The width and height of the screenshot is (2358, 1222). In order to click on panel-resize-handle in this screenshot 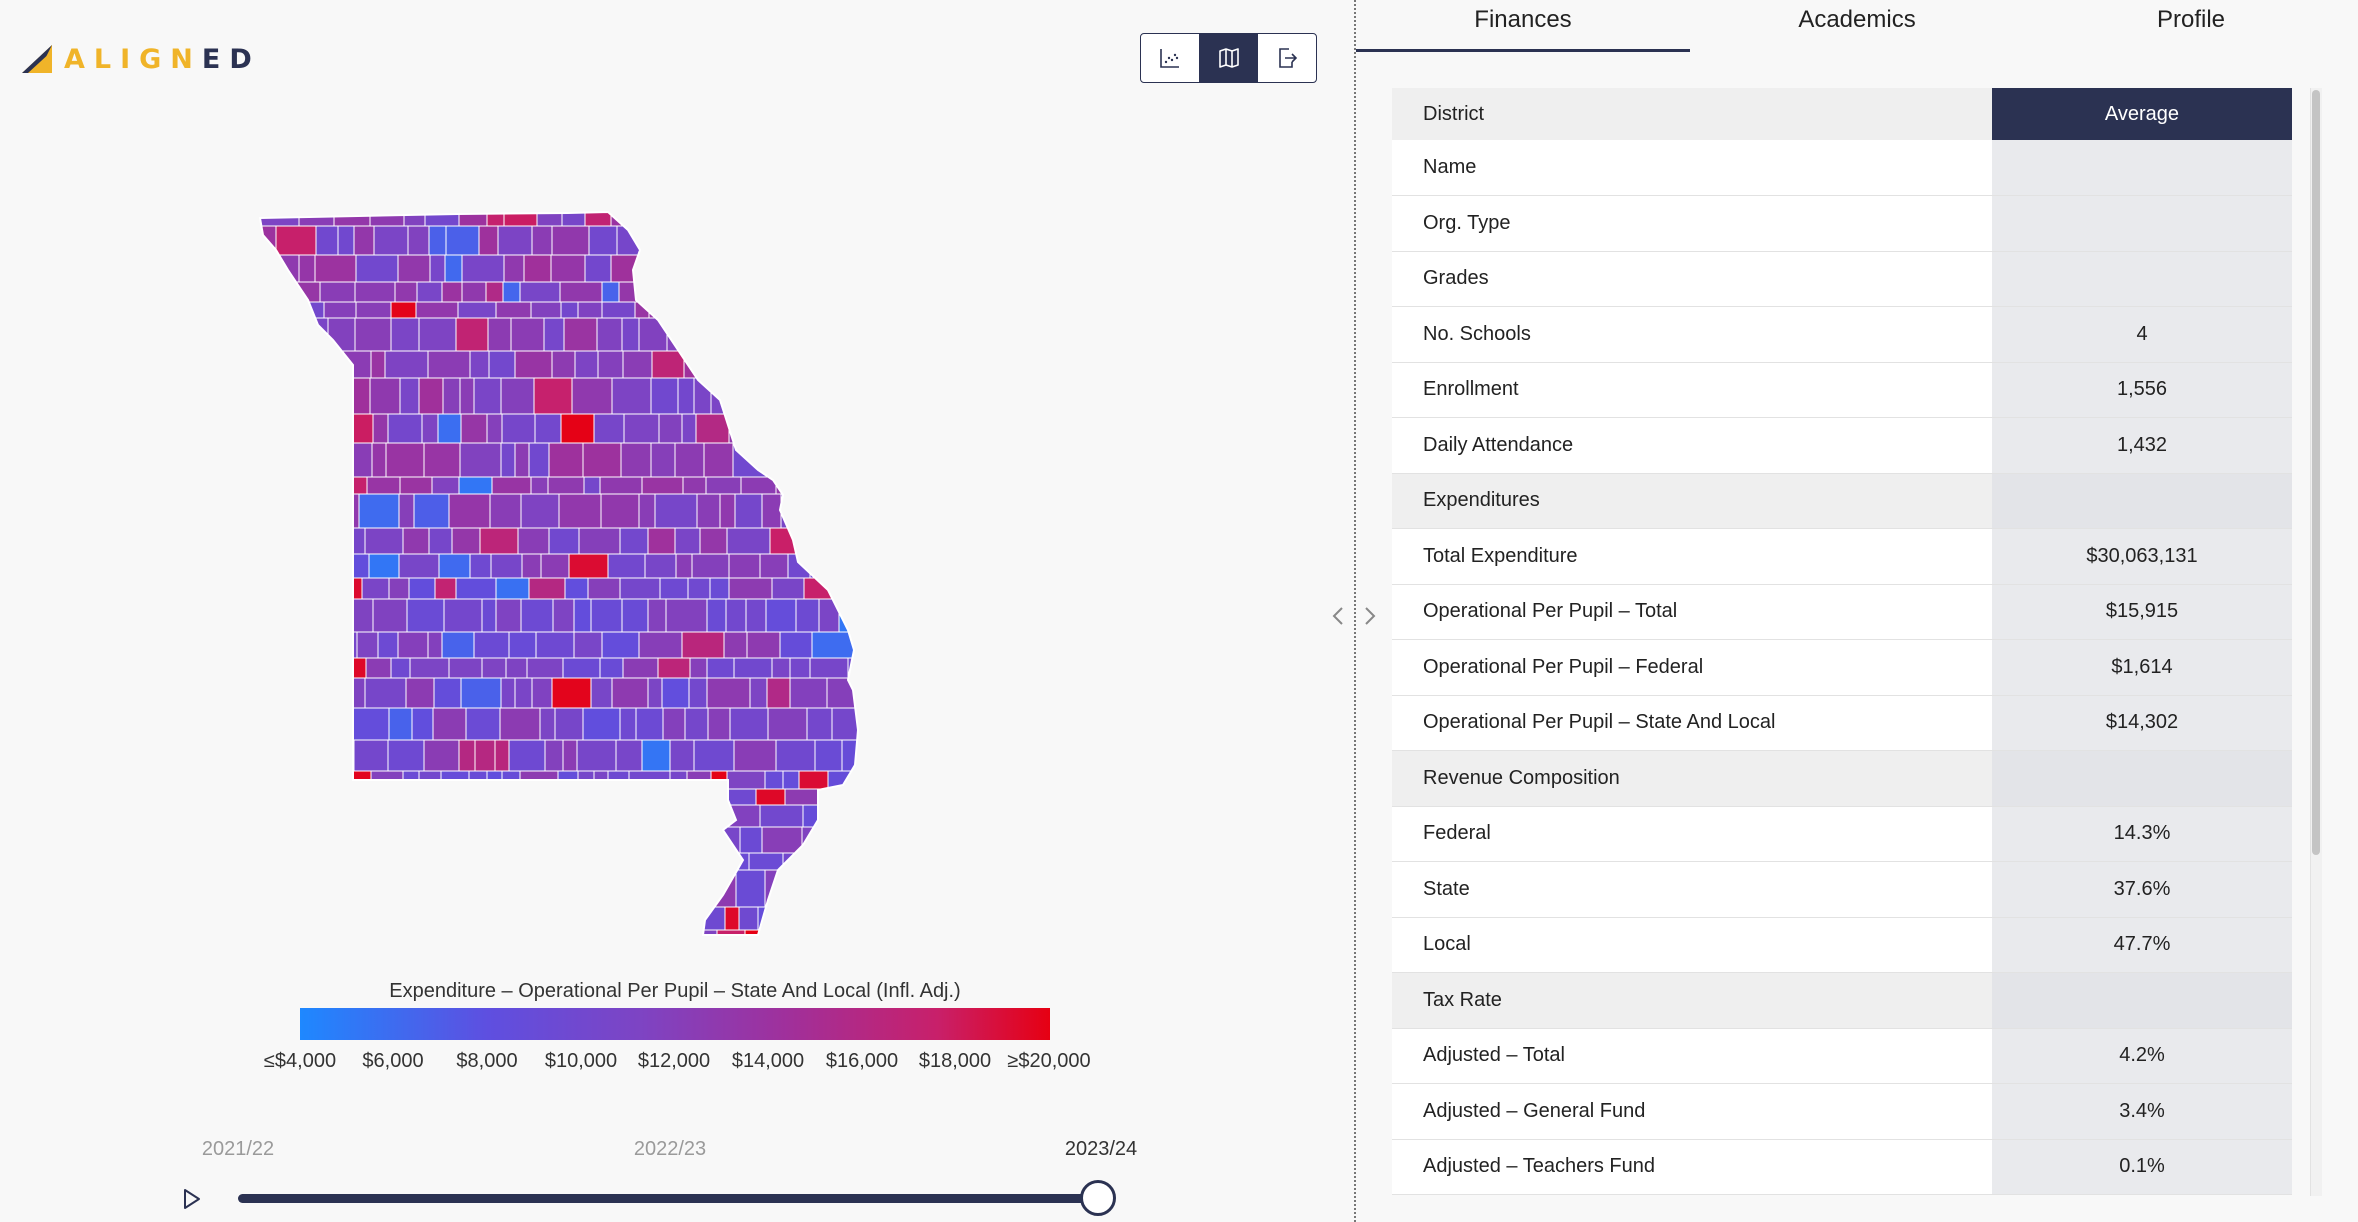, I will do `click(1354, 616)`.